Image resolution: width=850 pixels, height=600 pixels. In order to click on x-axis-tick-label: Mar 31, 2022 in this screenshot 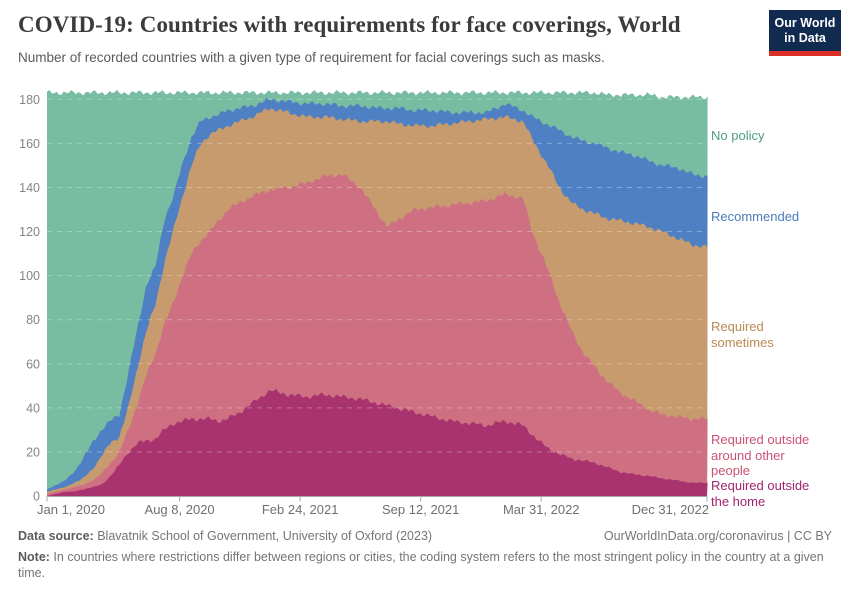, I will do `click(541, 509)`.